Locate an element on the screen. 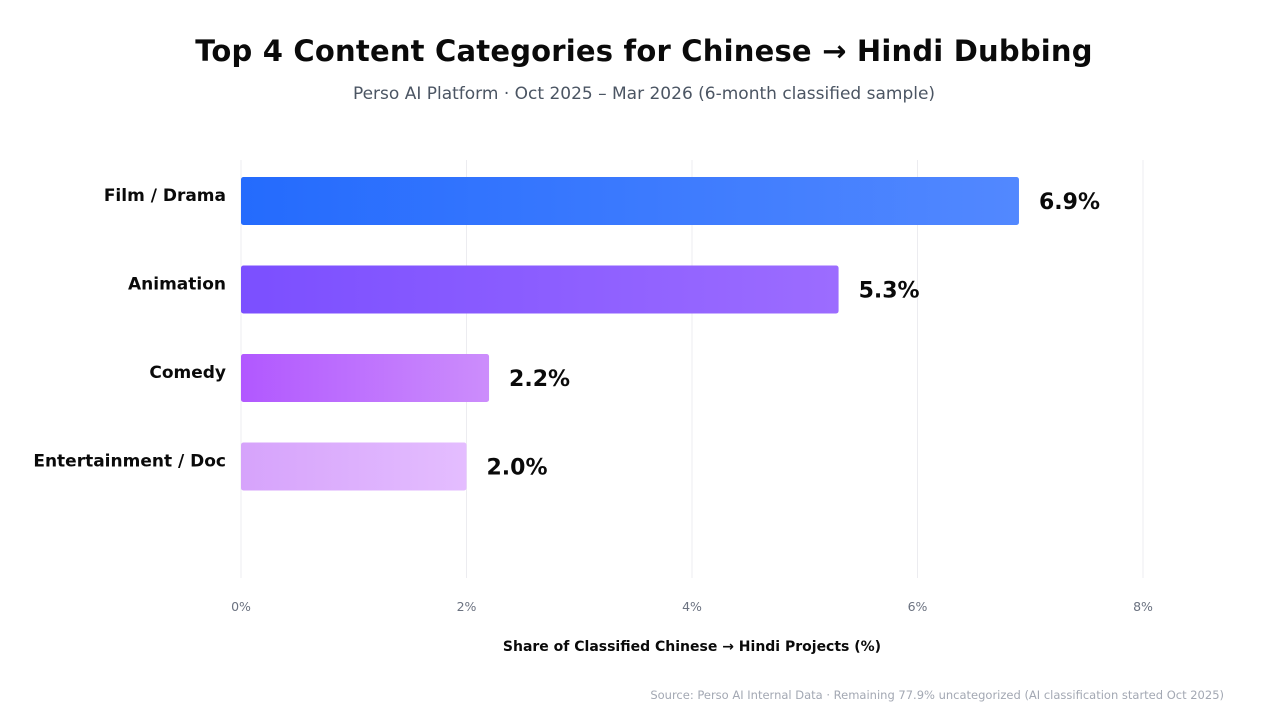  x-tick-label: 2% is located at coordinates (467, 606).